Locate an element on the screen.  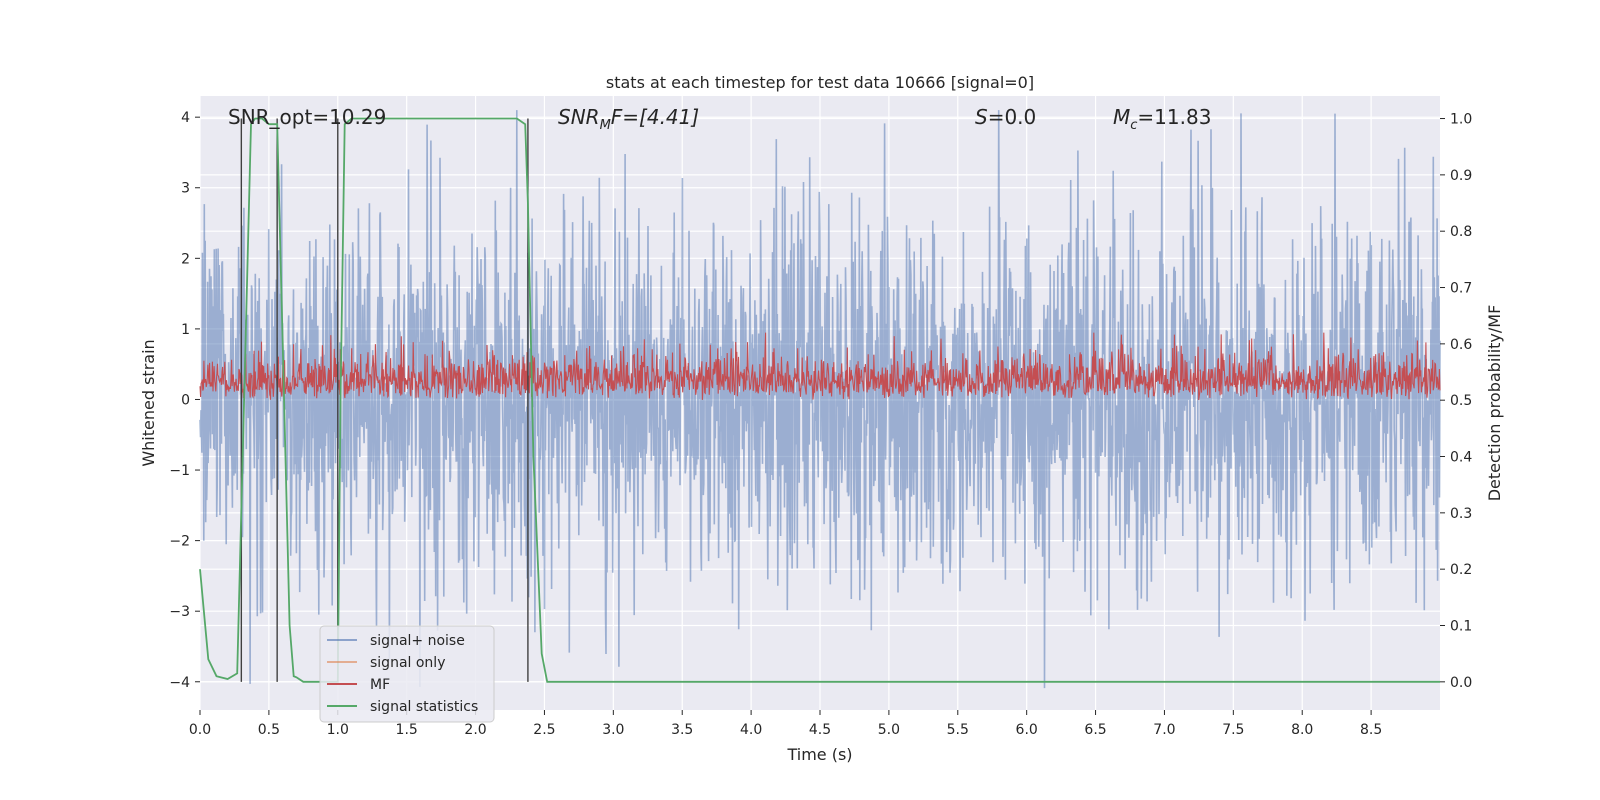
y-tick-label-left: 3 is located at coordinates (185, 189).